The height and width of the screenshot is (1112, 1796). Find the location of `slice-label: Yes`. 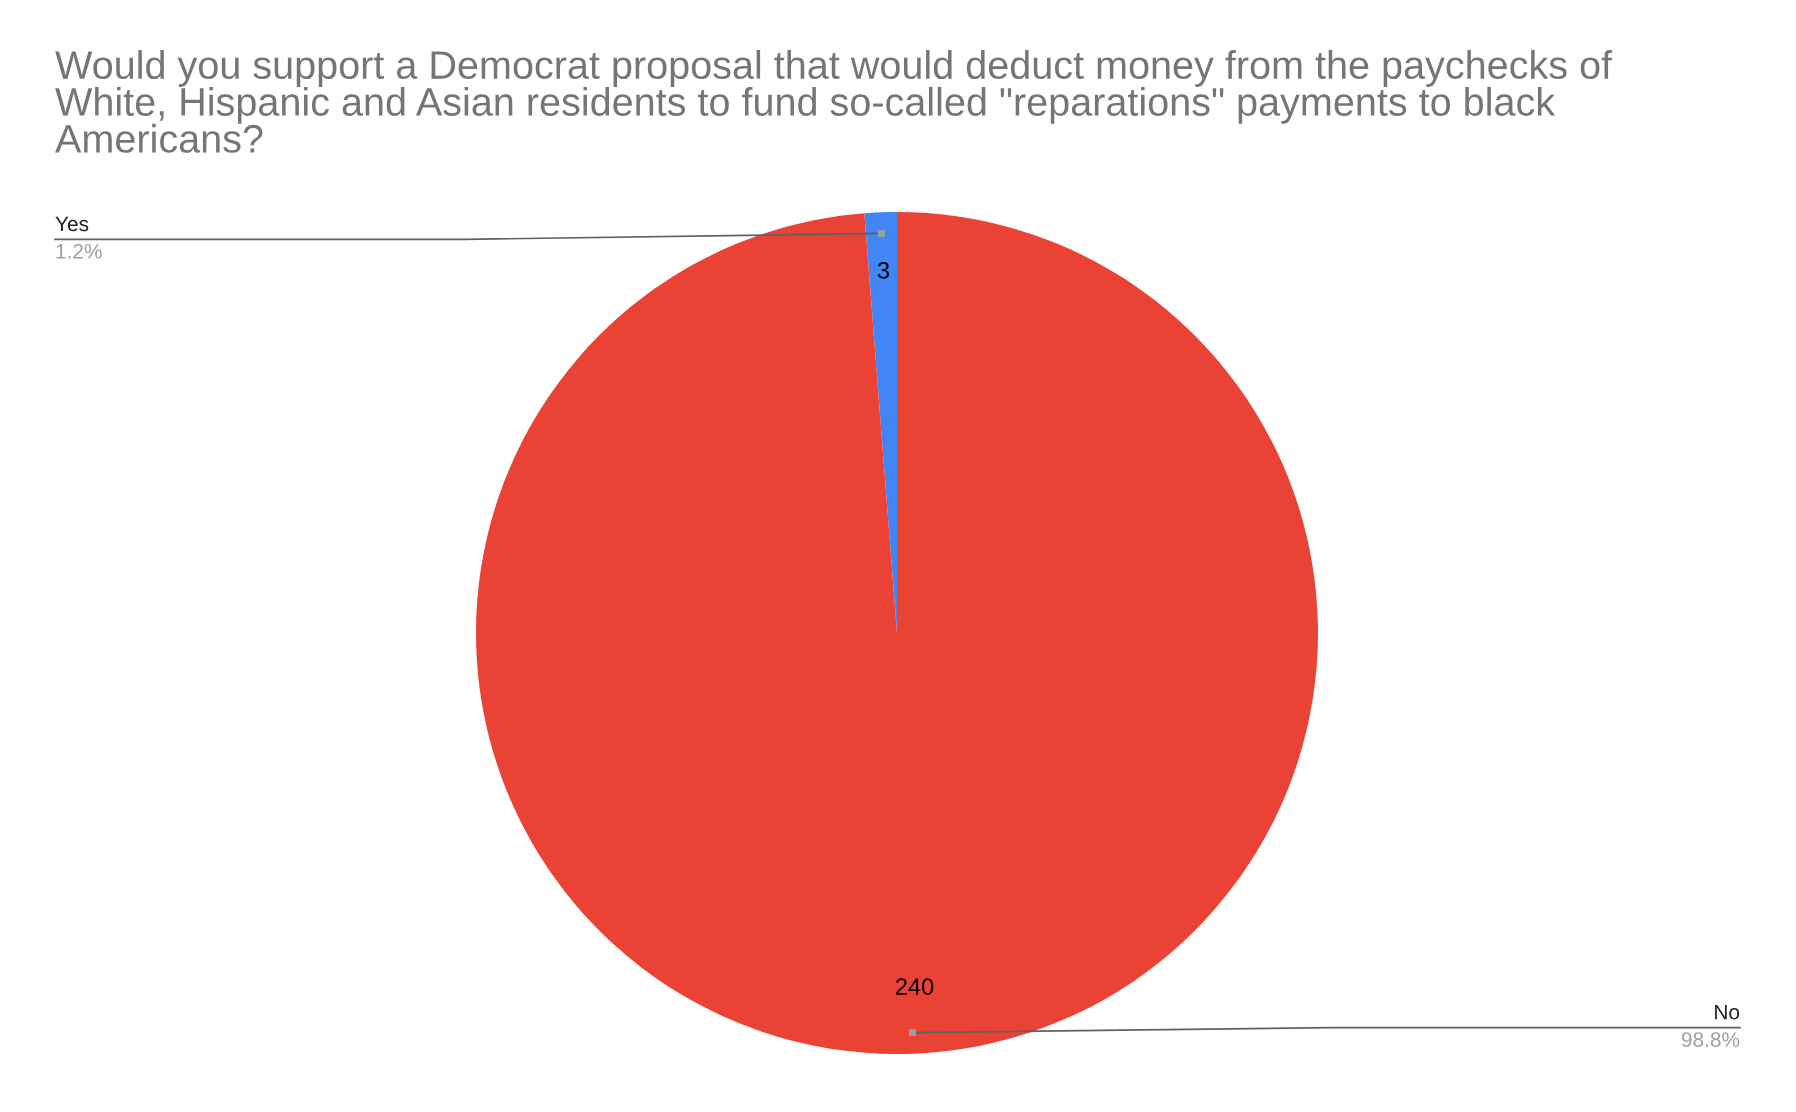

slice-label: Yes is located at coordinates (72, 224).